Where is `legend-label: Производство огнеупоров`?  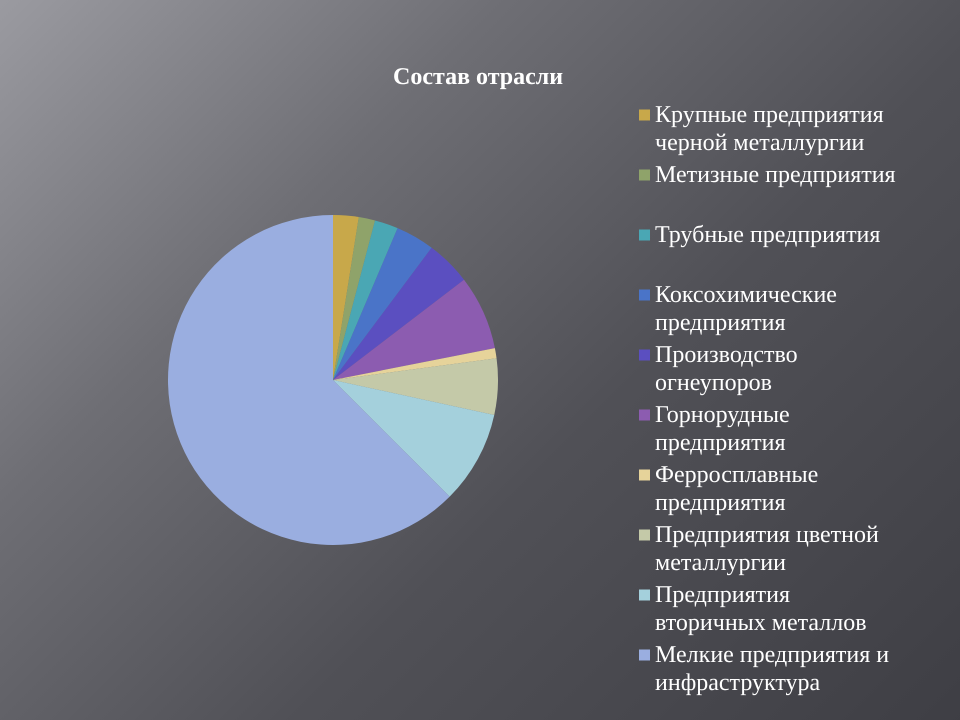
legend-label: Производство огнеупоров is located at coordinates (726, 369).